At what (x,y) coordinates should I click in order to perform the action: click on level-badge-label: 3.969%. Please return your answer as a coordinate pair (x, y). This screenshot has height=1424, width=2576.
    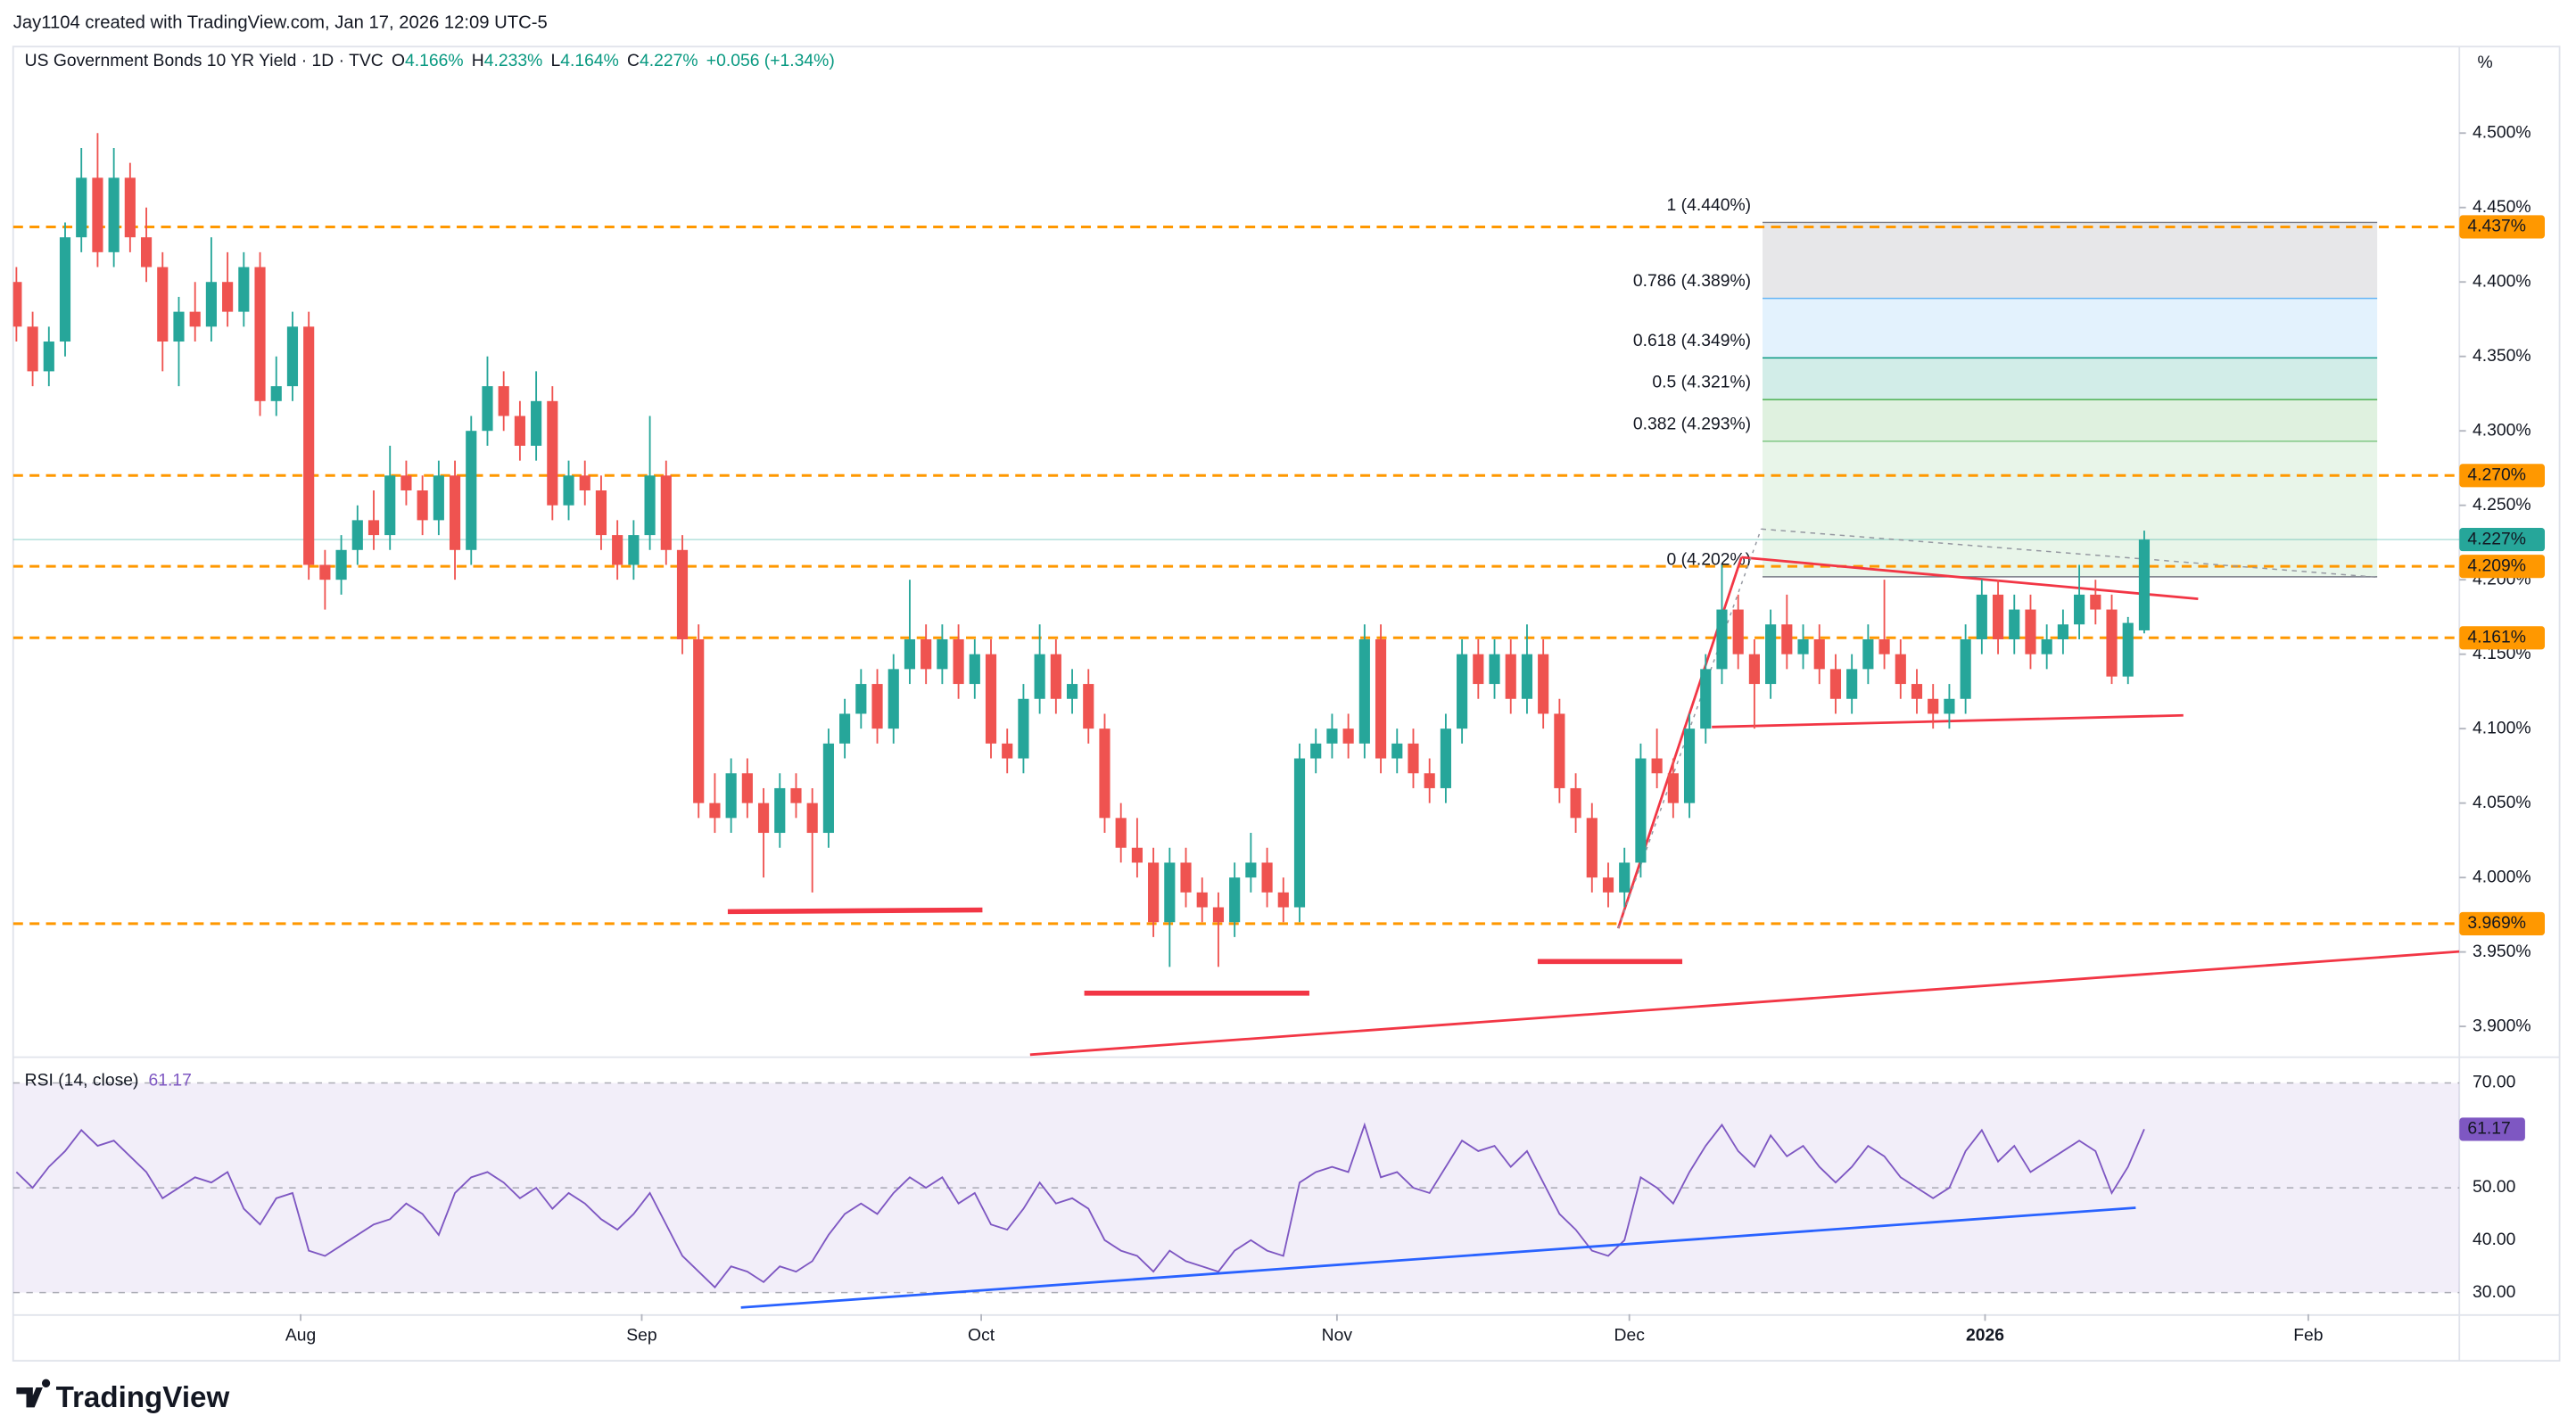
    Looking at the image, I should click on (2496, 923).